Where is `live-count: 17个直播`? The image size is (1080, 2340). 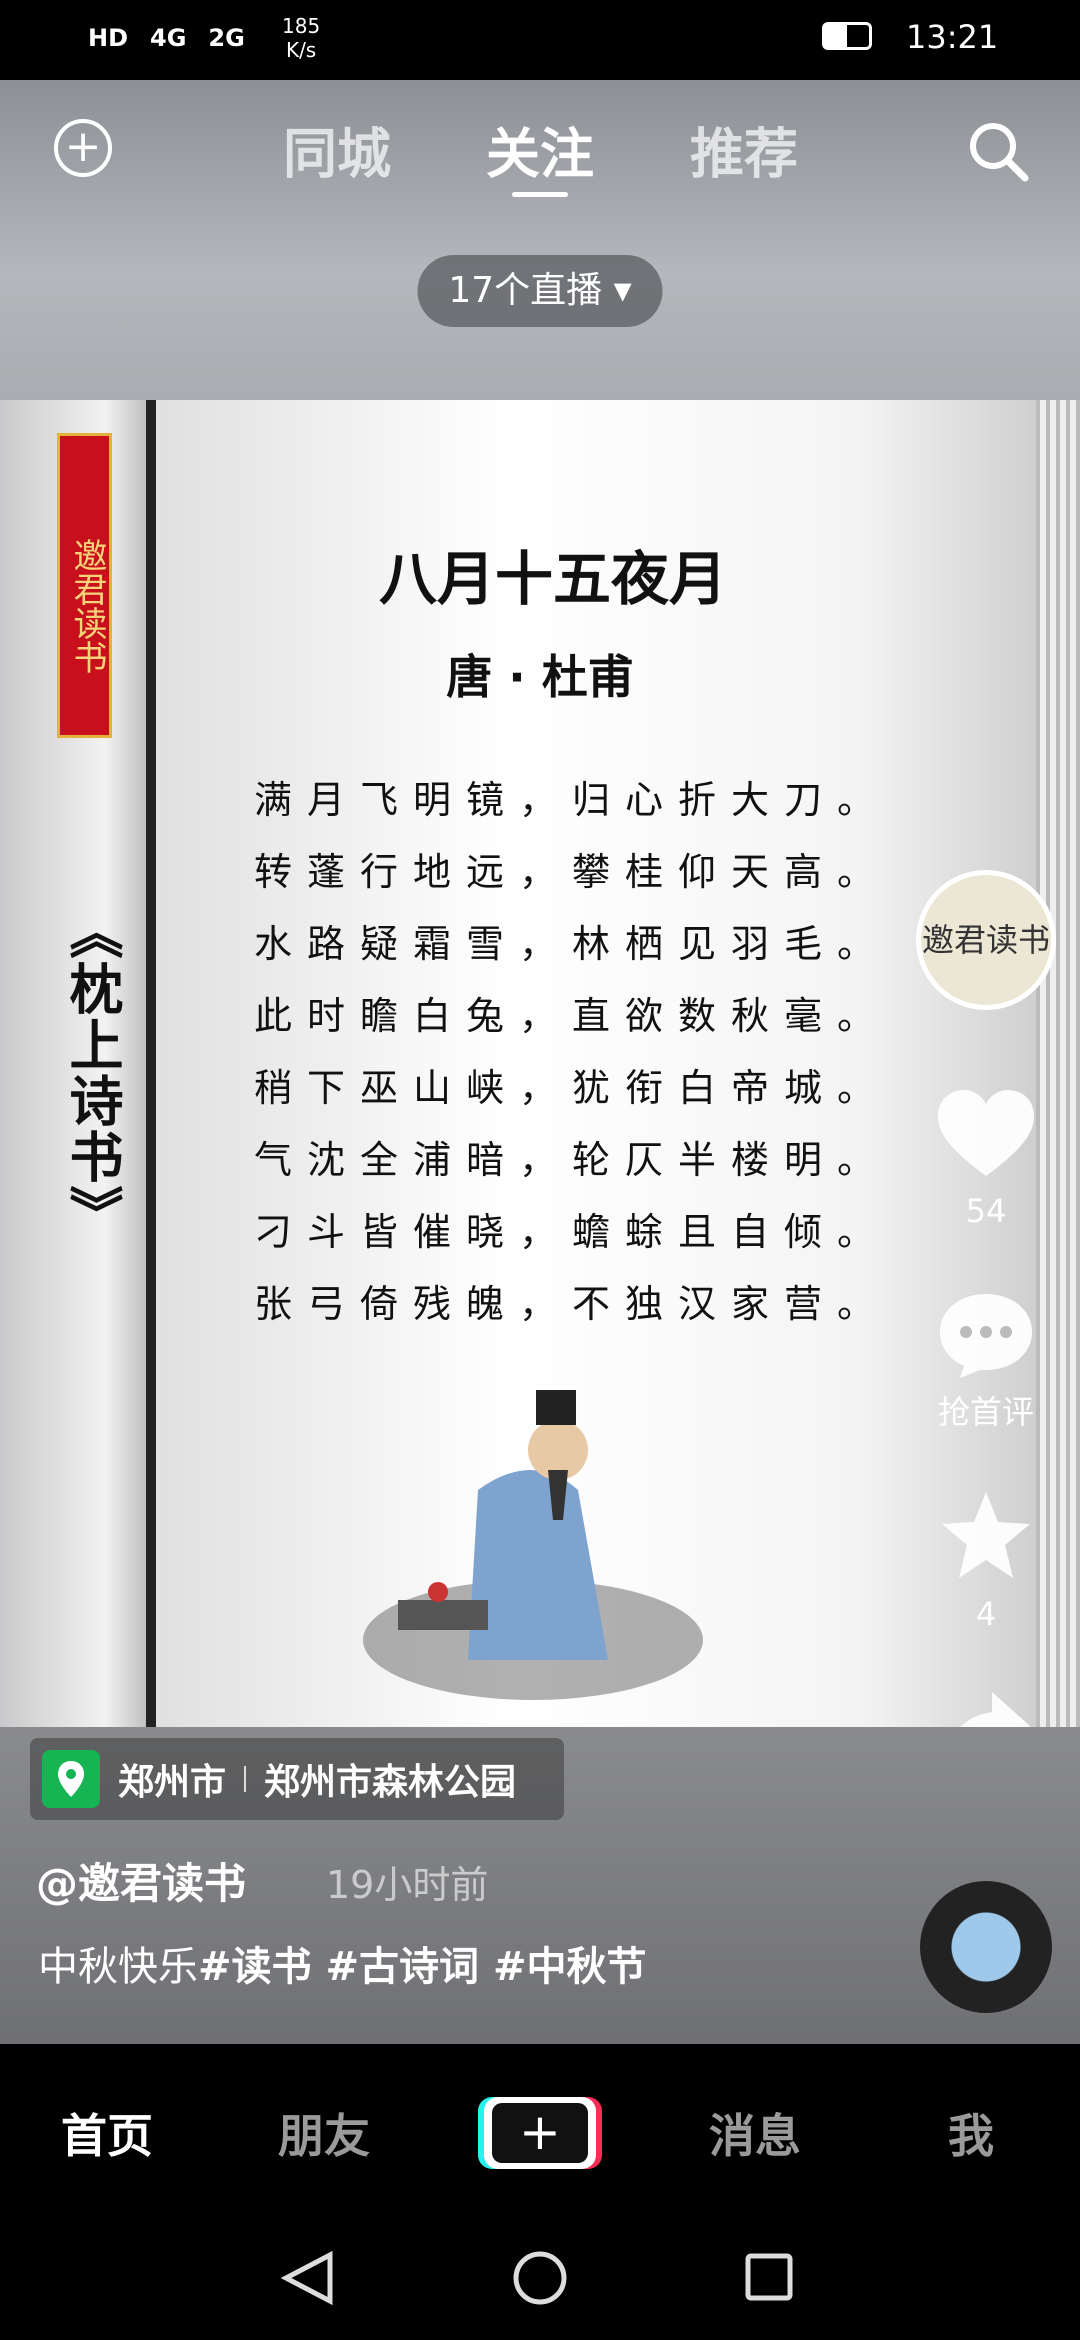
live-count: 17个直播 is located at coordinates (525, 290).